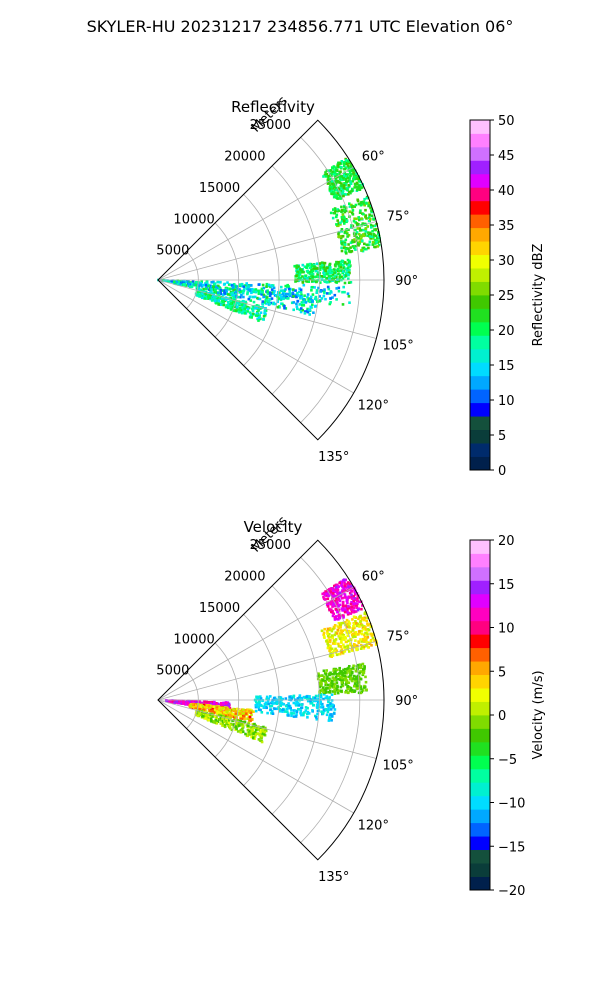 The height and width of the screenshot is (1000, 600). What do you see at coordinates (538, 714) in the screenshot?
I see `colorbar-label: Velocity (m/s)` at bounding box center [538, 714].